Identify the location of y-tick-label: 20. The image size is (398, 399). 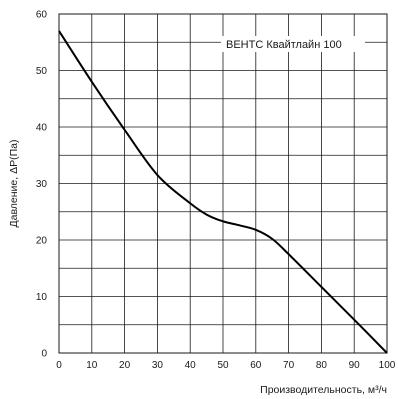
(42, 241).